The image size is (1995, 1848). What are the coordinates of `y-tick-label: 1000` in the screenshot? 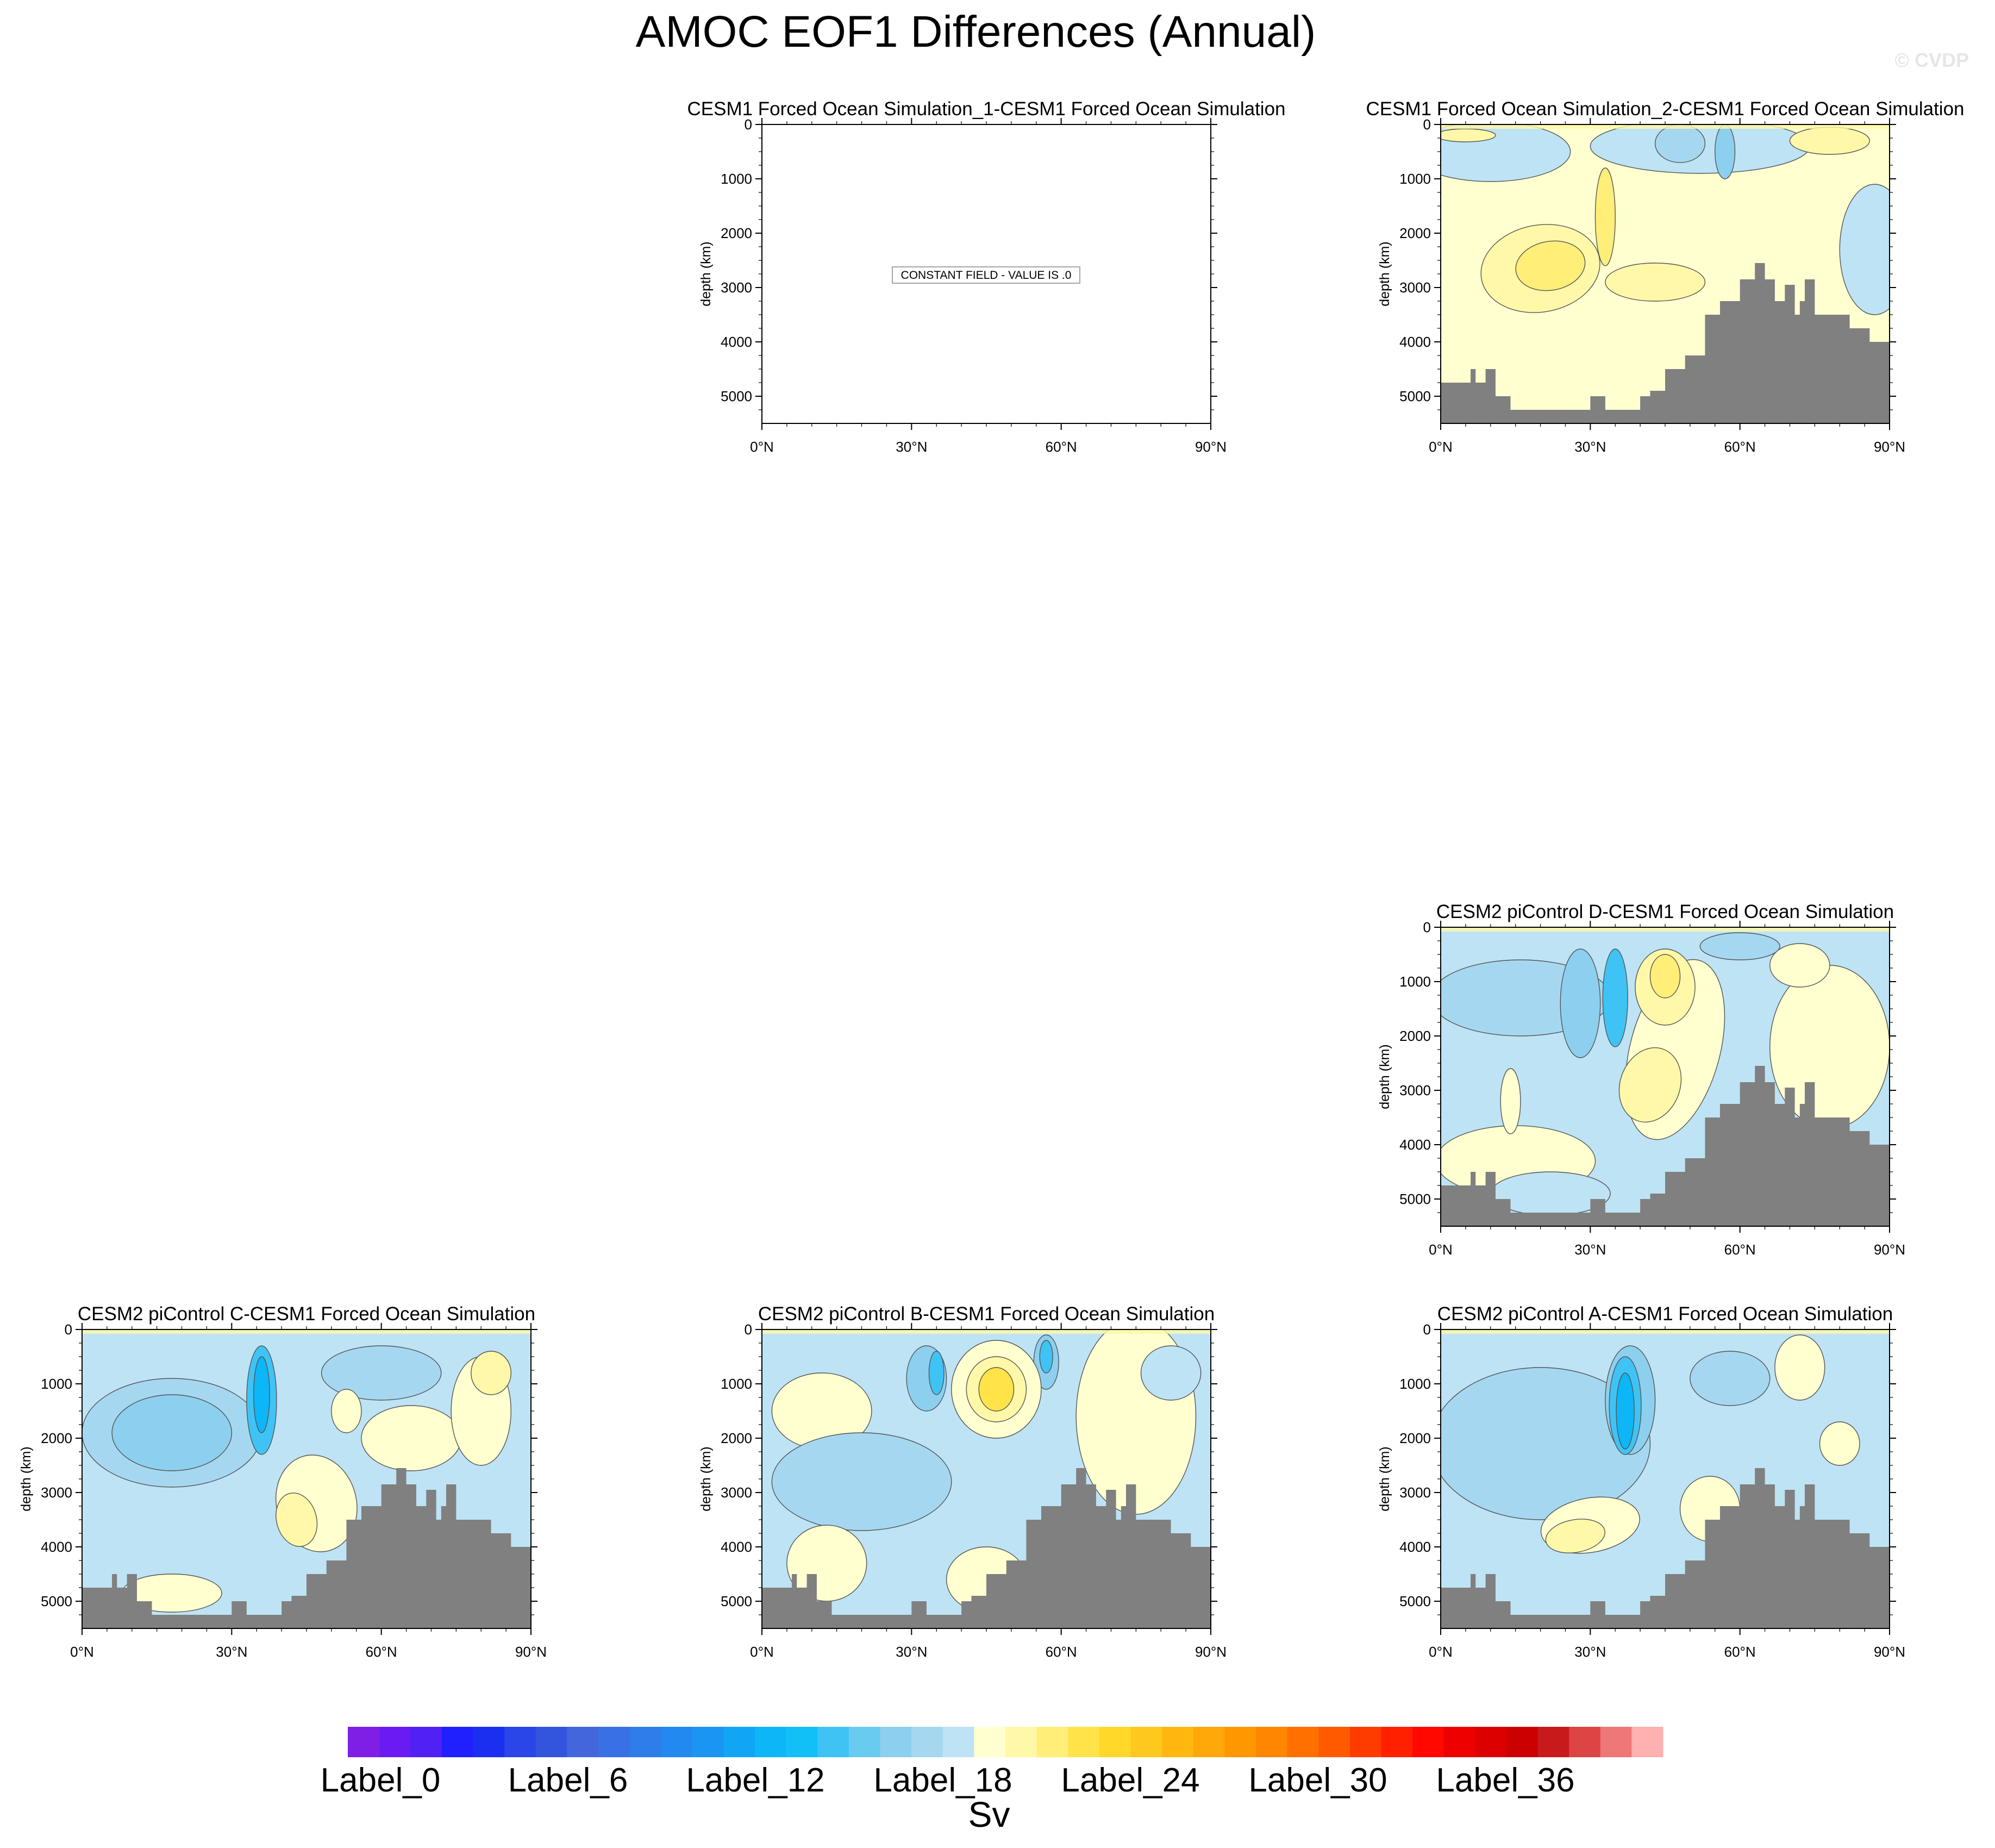 It's located at (736, 179).